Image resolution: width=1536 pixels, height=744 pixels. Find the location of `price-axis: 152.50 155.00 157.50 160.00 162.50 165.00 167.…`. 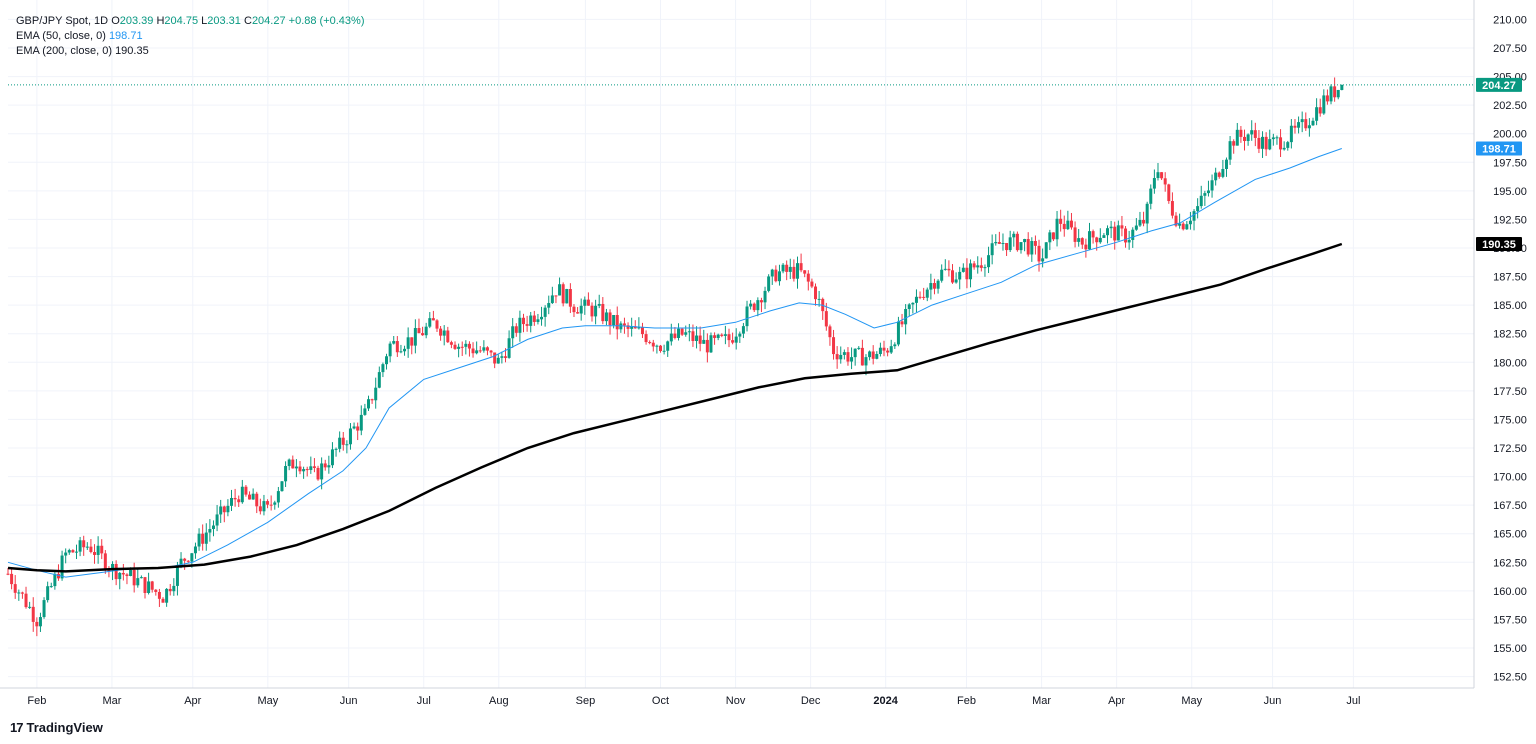

price-axis: 152.50 155.00 157.50 160.00 162.50 165.00 167.… is located at coordinates (1510, 348).